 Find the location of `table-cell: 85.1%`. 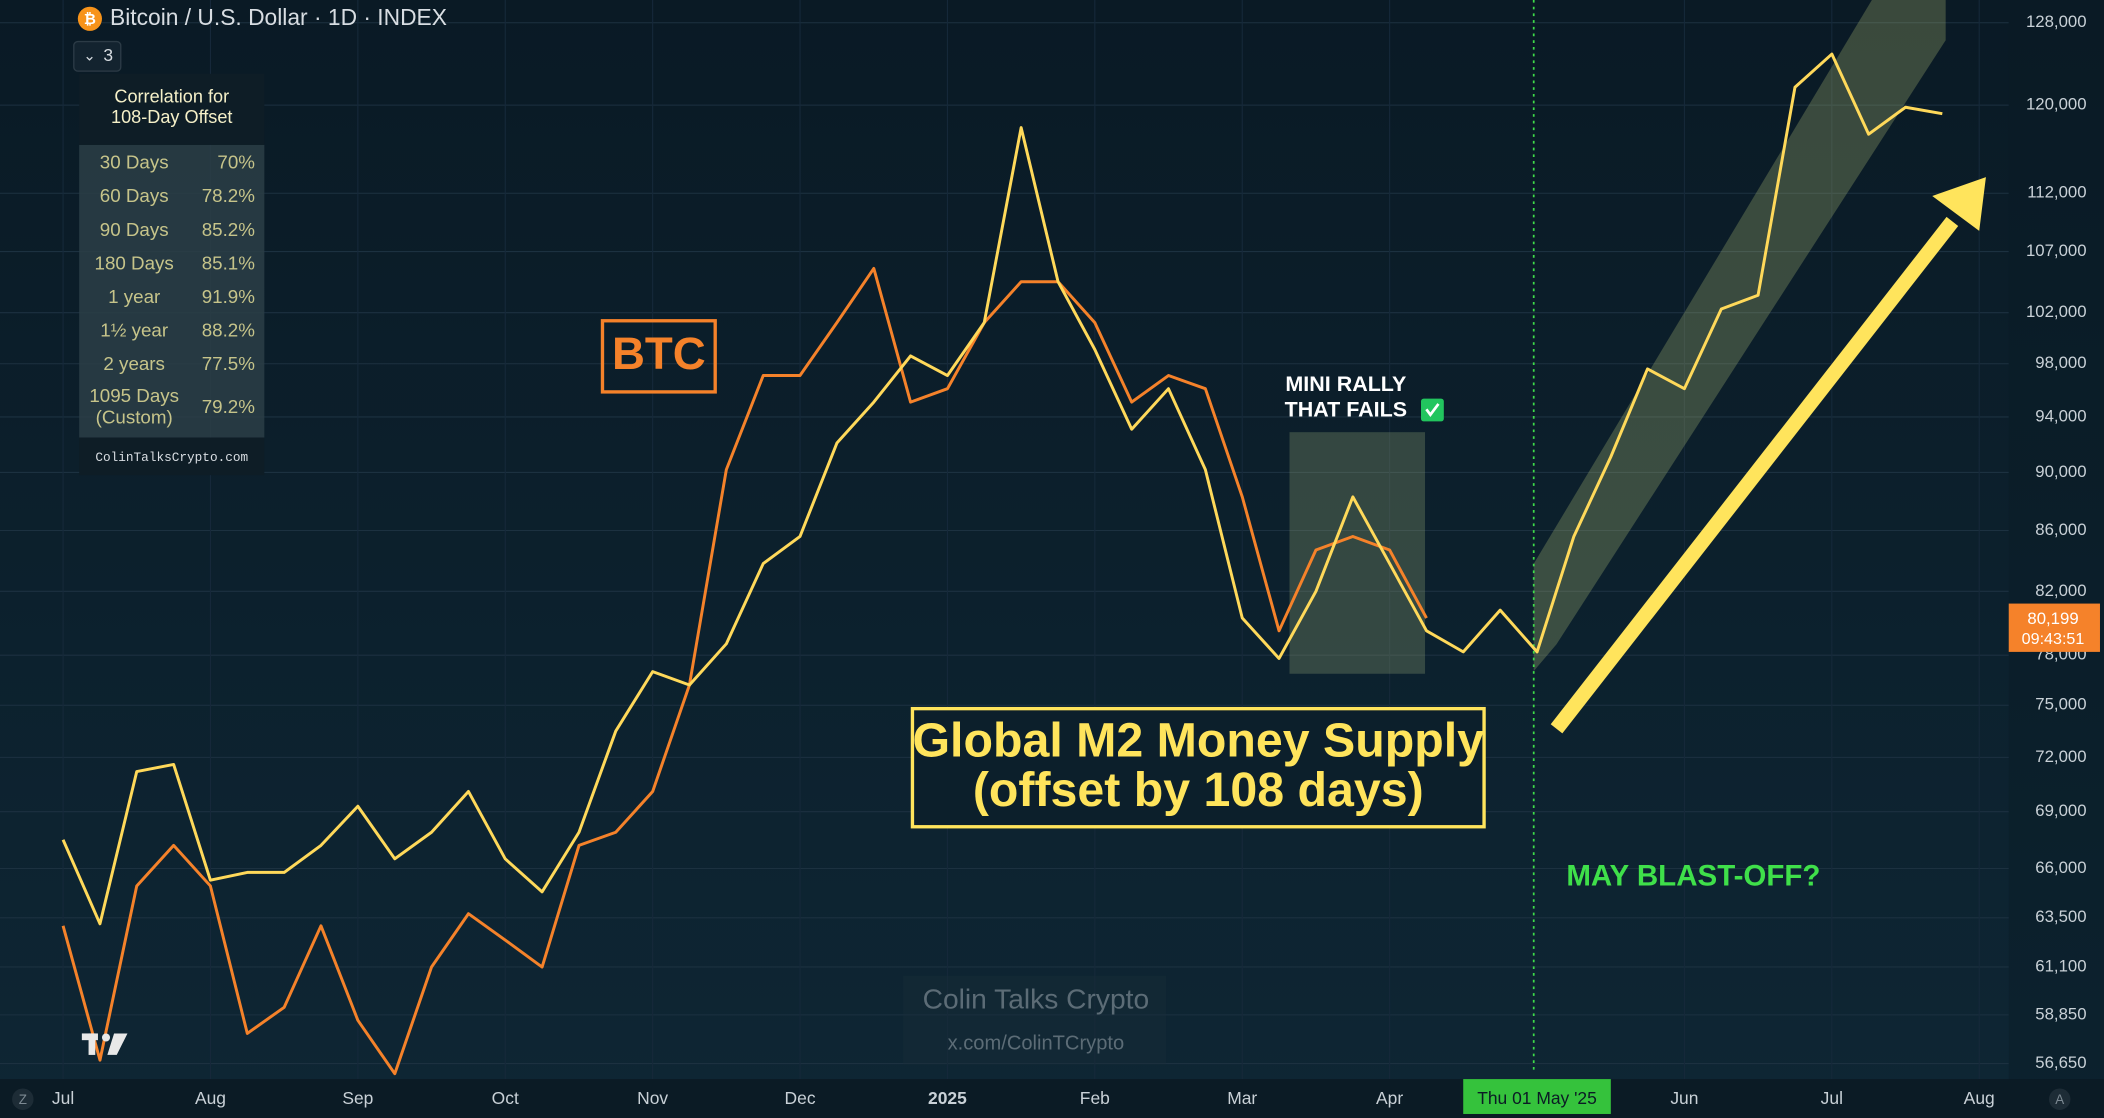

table-cell: 85.1% is located at coordinates (229, 262).